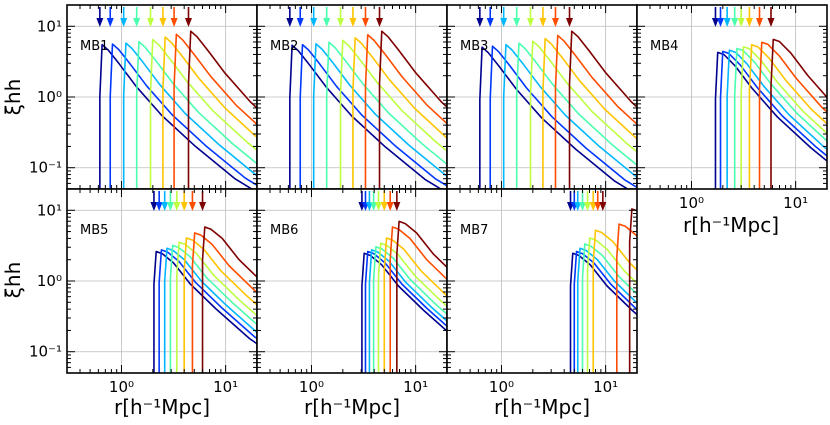 This screenshot has width=830, height=425. I want to click on panel-mb1: MB1 10⁻¹ 10⁰ 10¹, so click(143, 97).